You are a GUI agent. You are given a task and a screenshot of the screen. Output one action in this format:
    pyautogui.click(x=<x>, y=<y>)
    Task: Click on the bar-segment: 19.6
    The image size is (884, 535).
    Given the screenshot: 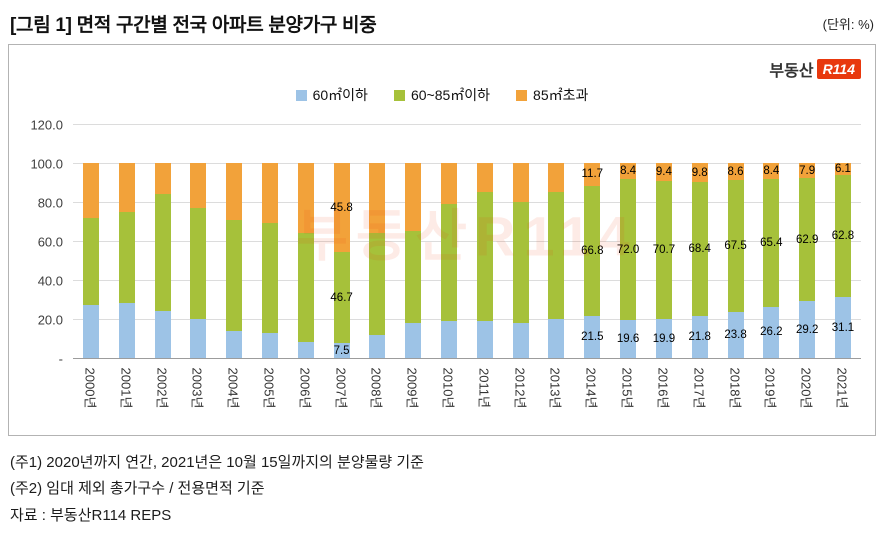 What is the action you would take?
    pyautogui.click(x=628, y=338)
    